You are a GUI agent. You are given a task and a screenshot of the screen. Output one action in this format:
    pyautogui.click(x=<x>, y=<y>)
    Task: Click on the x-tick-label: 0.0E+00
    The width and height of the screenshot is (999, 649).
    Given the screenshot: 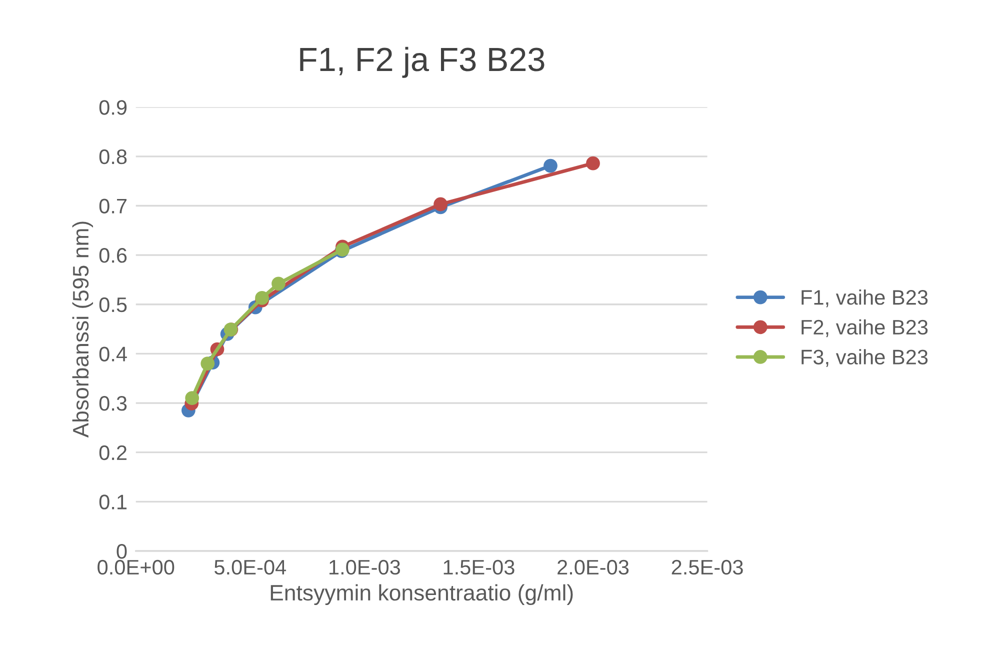 What is the action you would take?
    pyautogui.click(x=136, y=567)
    